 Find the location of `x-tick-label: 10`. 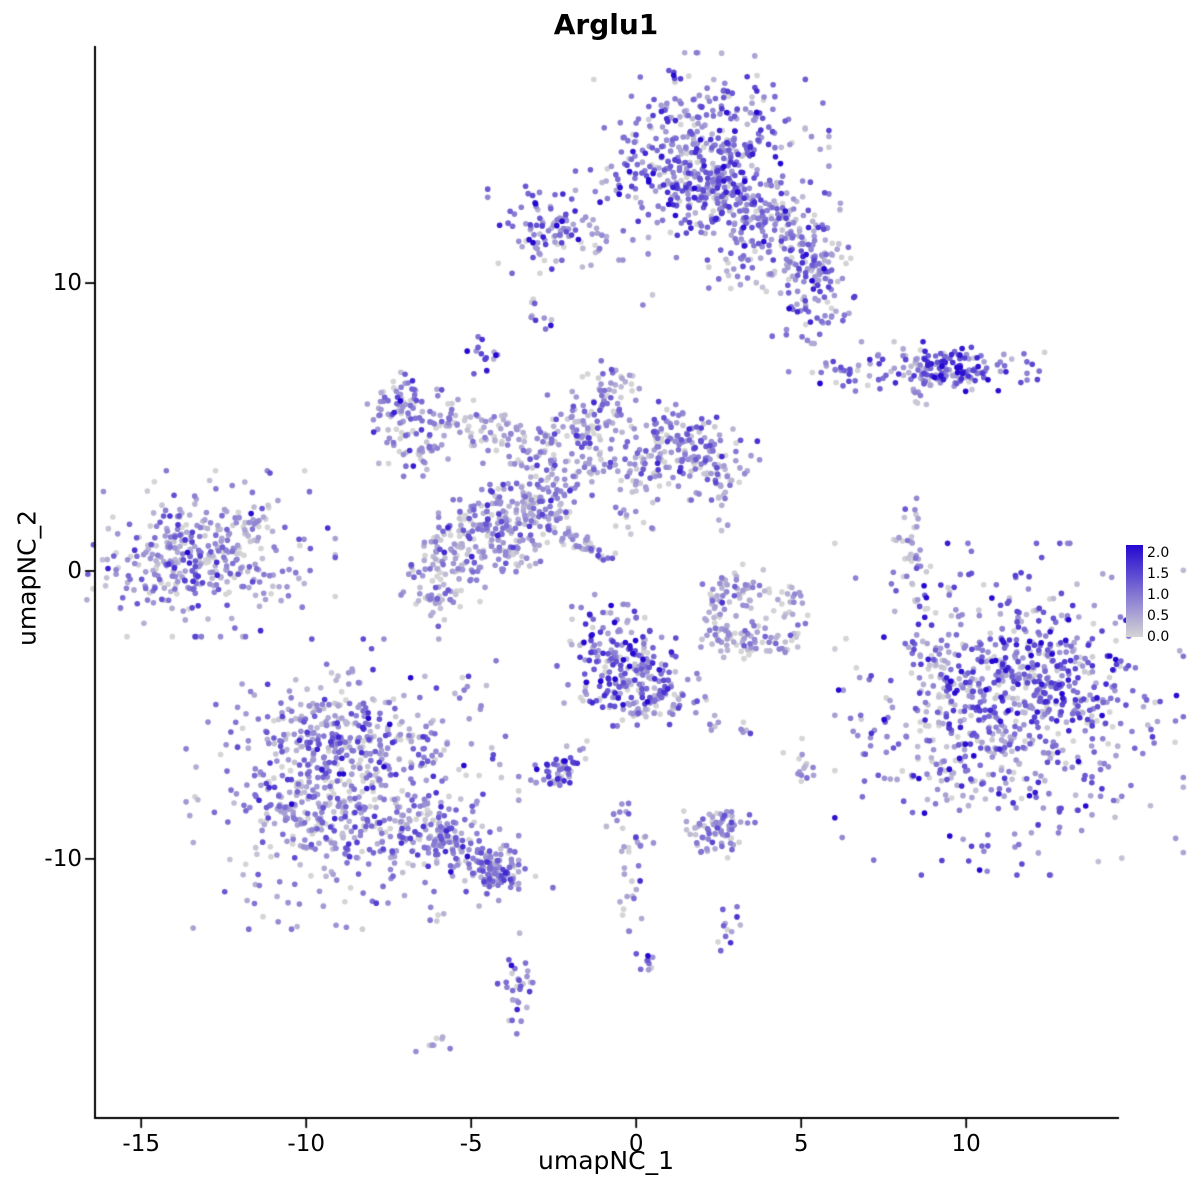

x-tick-label: 10 is located at coordinates (966, 1144).